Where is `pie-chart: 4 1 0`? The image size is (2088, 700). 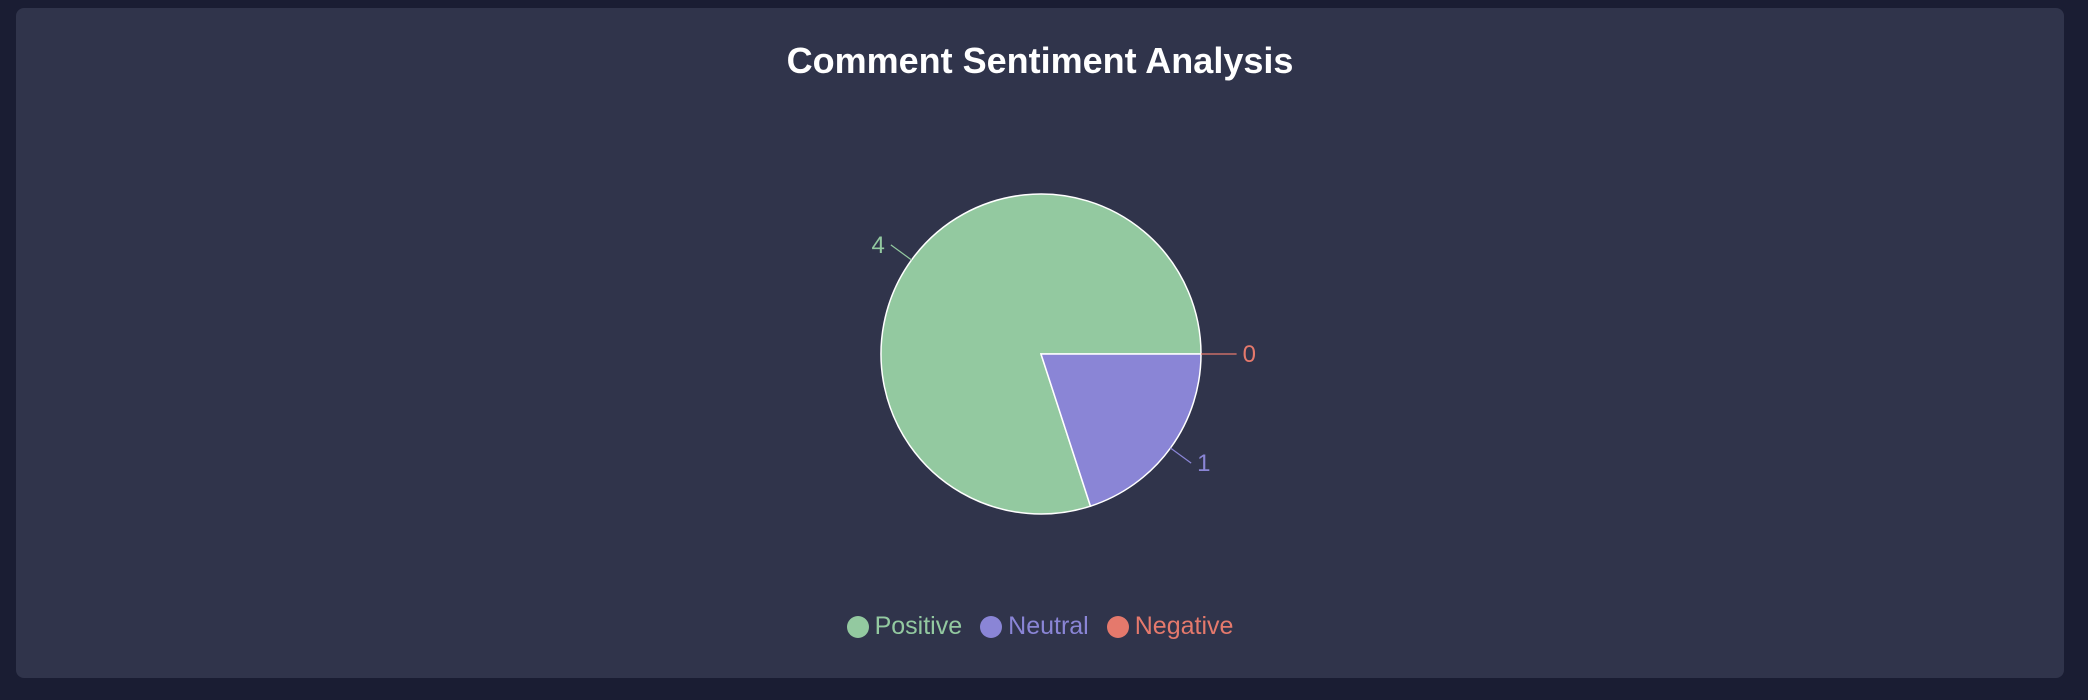
pie-chart: 4 1 0 is located at coordinates (1063, 354).